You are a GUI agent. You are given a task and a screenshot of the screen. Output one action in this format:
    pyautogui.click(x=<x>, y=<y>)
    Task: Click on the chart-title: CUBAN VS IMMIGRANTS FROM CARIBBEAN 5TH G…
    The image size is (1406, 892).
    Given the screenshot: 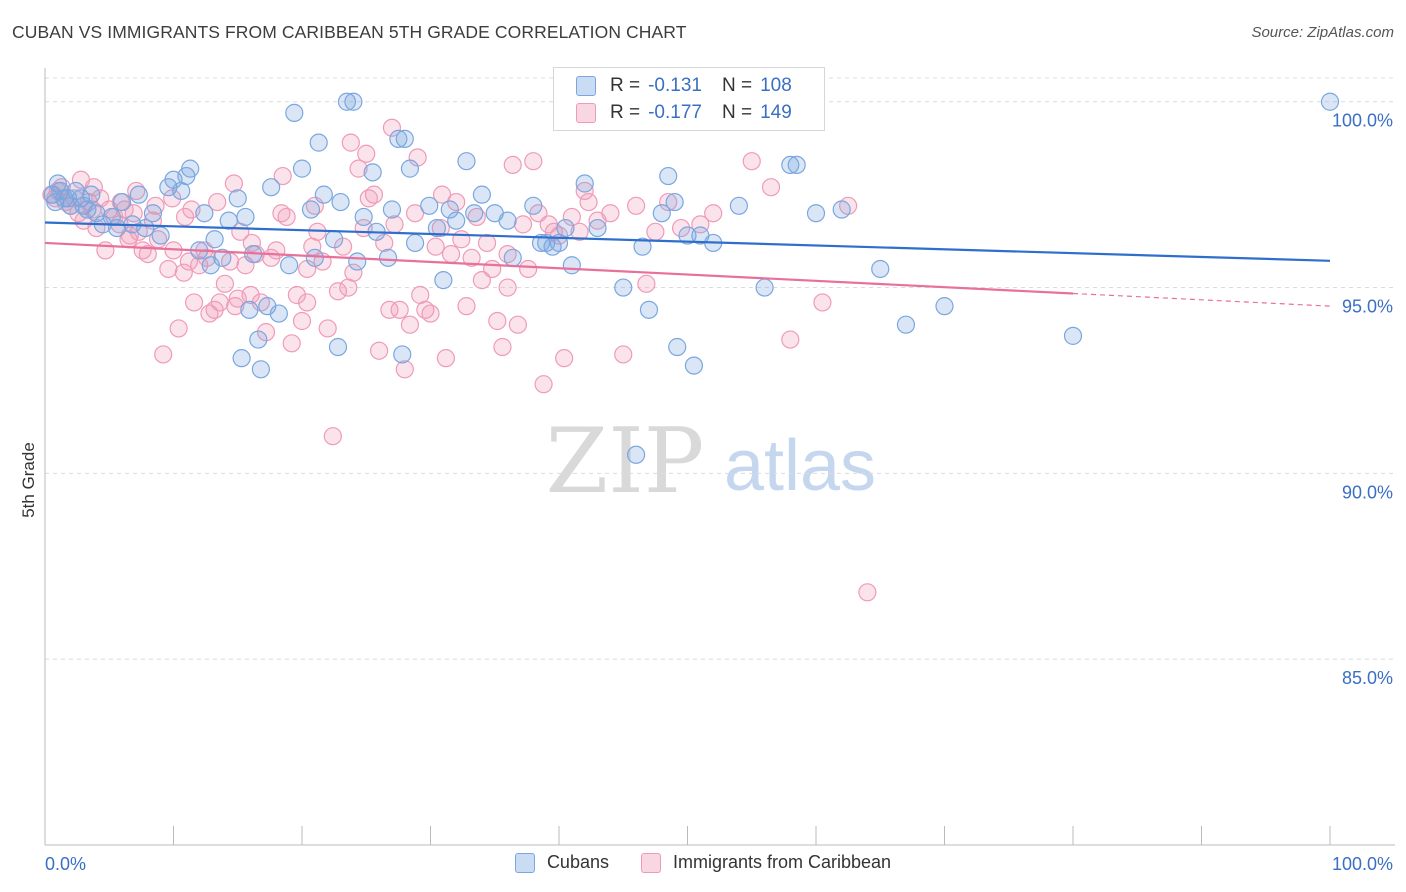 What is the action you would take?
    pyautogui.click(x=349, y=32)
    